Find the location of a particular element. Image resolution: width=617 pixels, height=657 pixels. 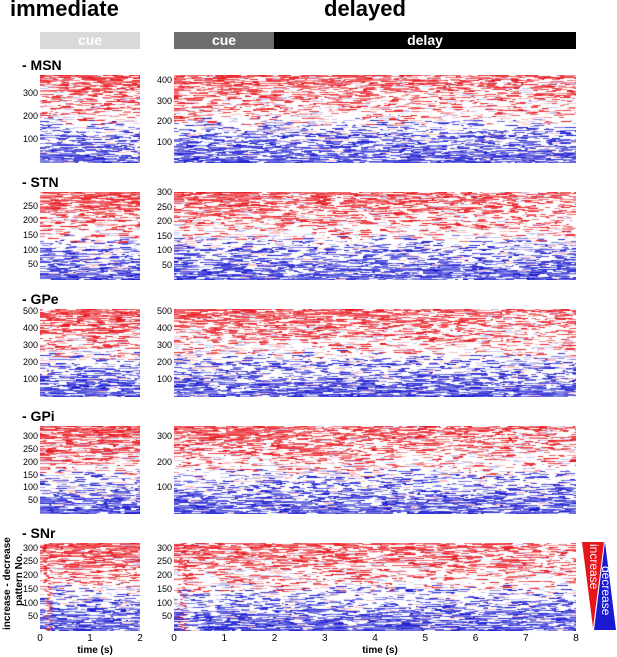

legend: increase decrease is located at coordinates (599, 586).